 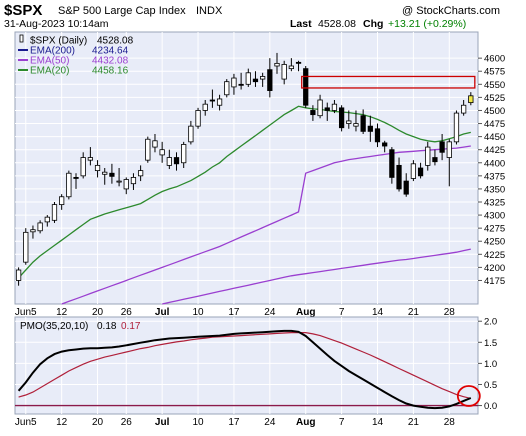 I want to click on price-tick-label: 4400, so click(x=494, y=163).